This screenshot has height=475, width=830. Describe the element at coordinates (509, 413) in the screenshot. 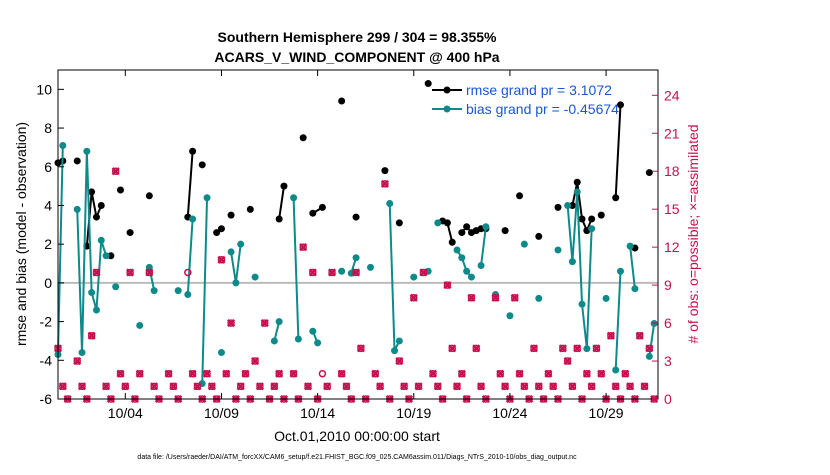

I see `x-tick-label: 10/24` at that location.